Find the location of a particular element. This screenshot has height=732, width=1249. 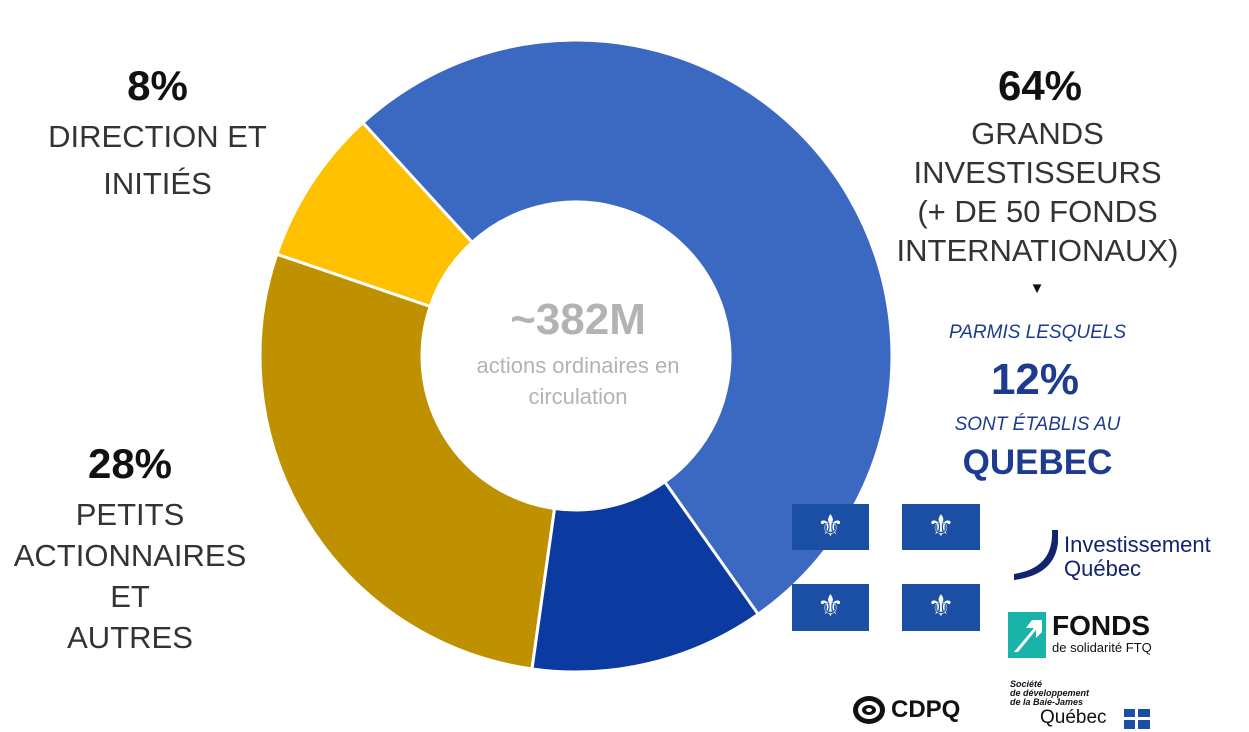

ftq-title: FONDS is located at coordinates (1101, 625).